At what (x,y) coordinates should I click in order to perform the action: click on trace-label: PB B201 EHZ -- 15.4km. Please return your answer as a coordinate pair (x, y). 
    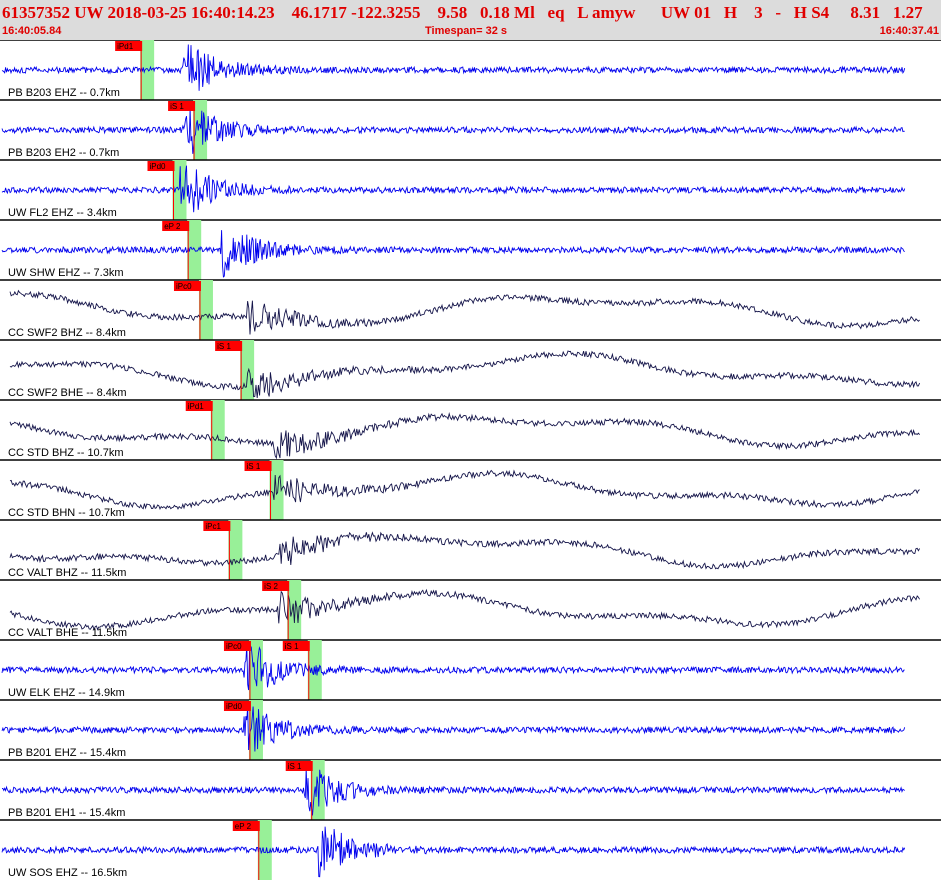
    Looking at the image, I should click on (67, 753).